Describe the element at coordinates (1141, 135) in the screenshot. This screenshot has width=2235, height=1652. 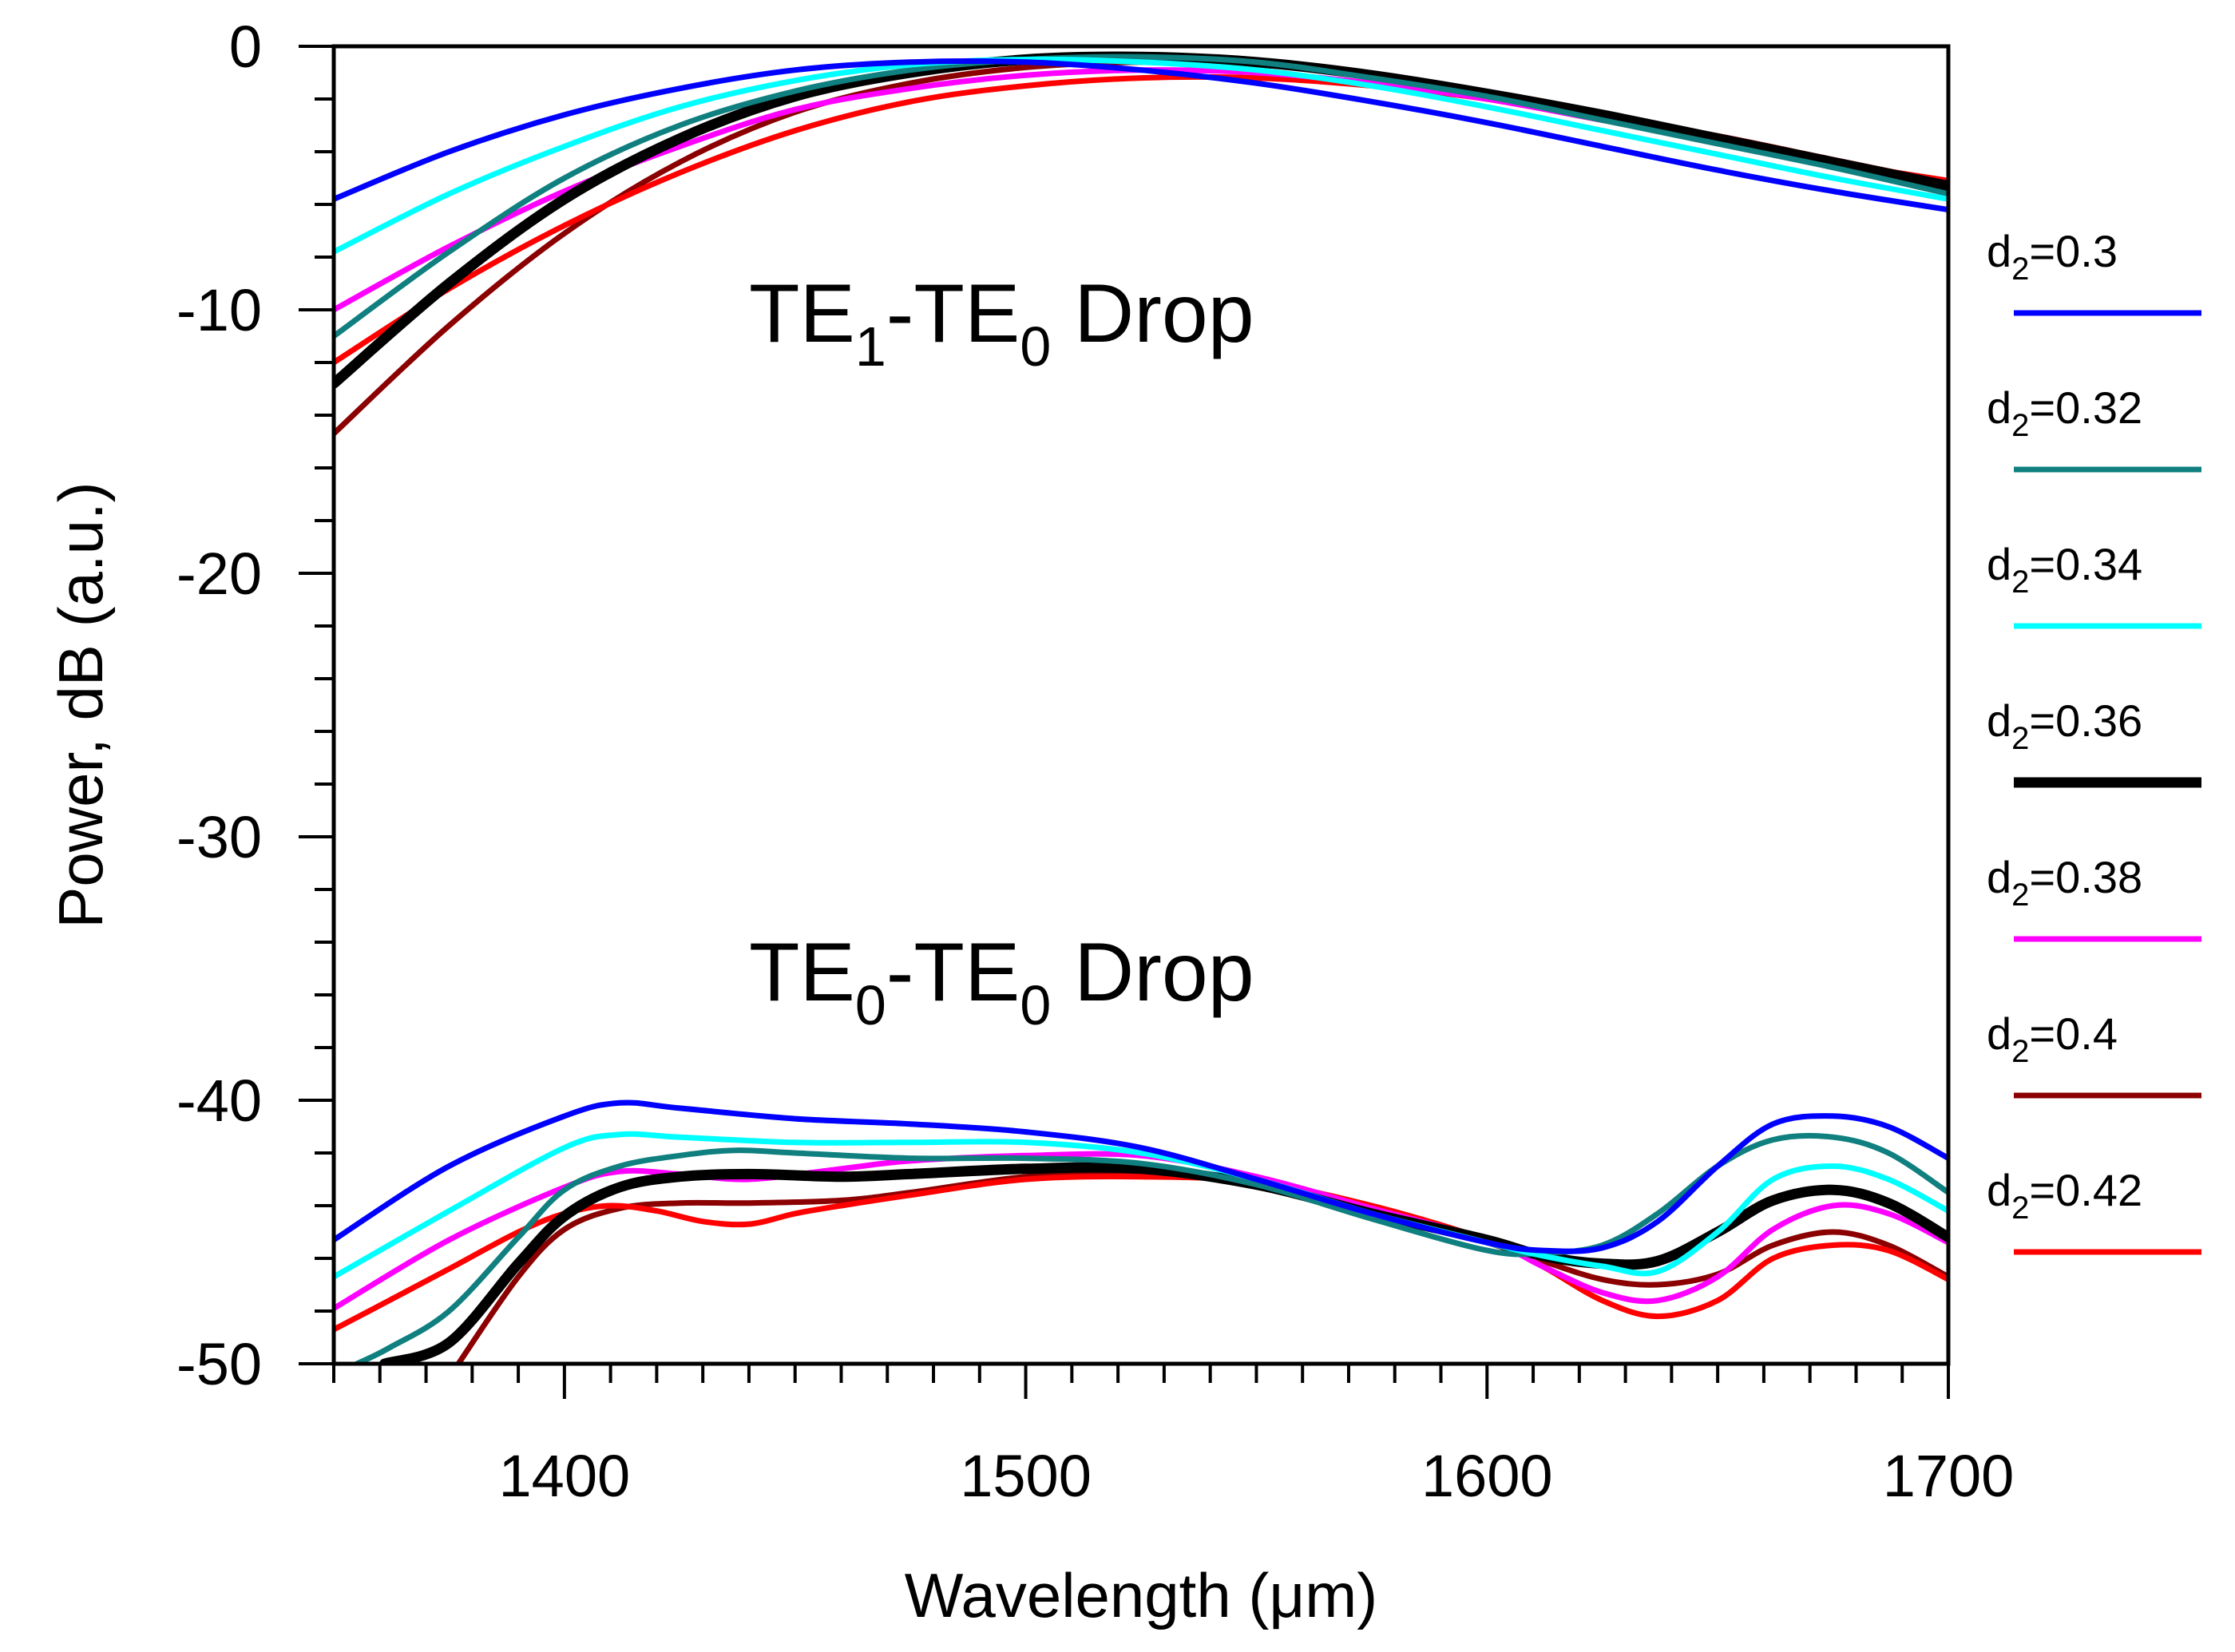
I see `series-line-d2-0p3-te1-drop` at that location.